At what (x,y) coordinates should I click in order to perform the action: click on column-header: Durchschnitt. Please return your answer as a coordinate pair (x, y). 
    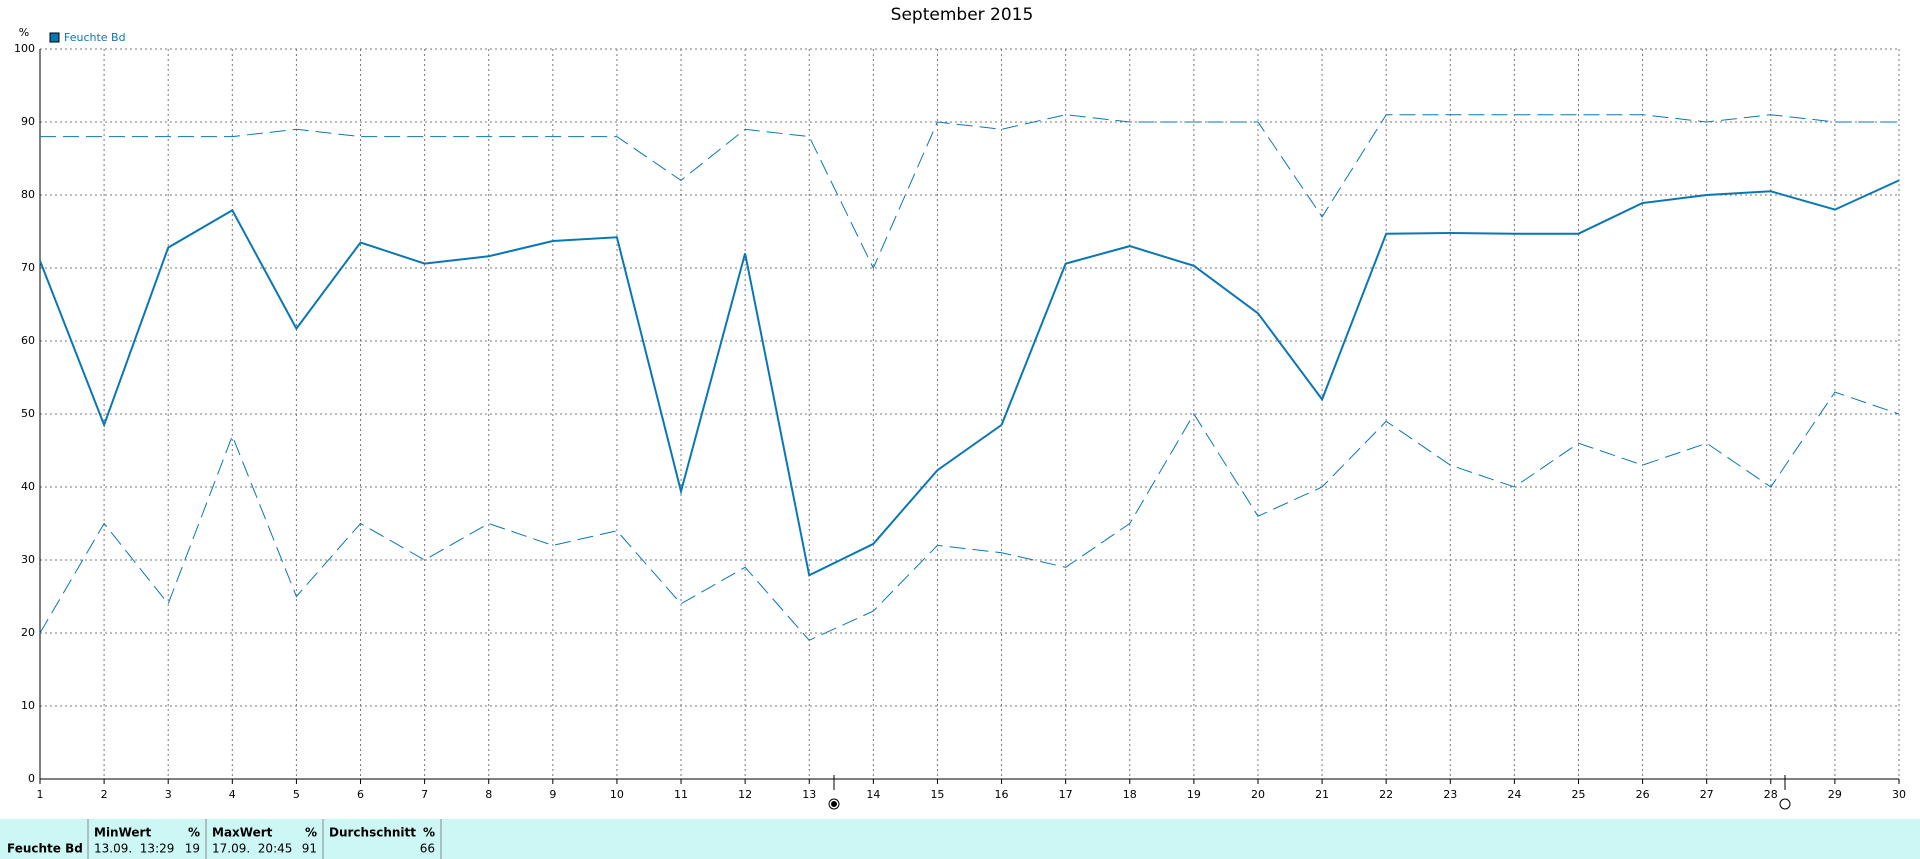
    Looking at the image, I should click on (372, 833).